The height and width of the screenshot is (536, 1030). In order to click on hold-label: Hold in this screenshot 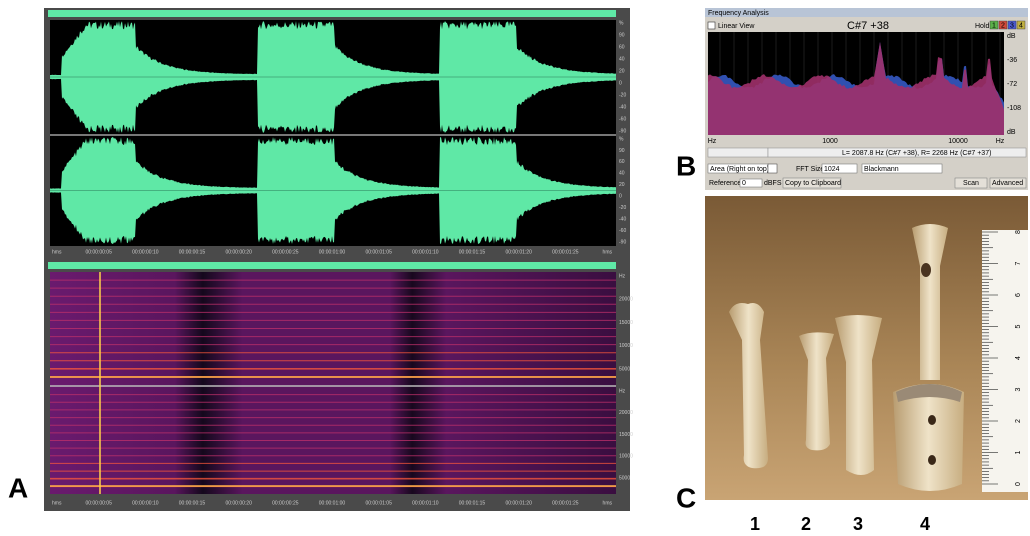, I will do `click(982, 26)`.